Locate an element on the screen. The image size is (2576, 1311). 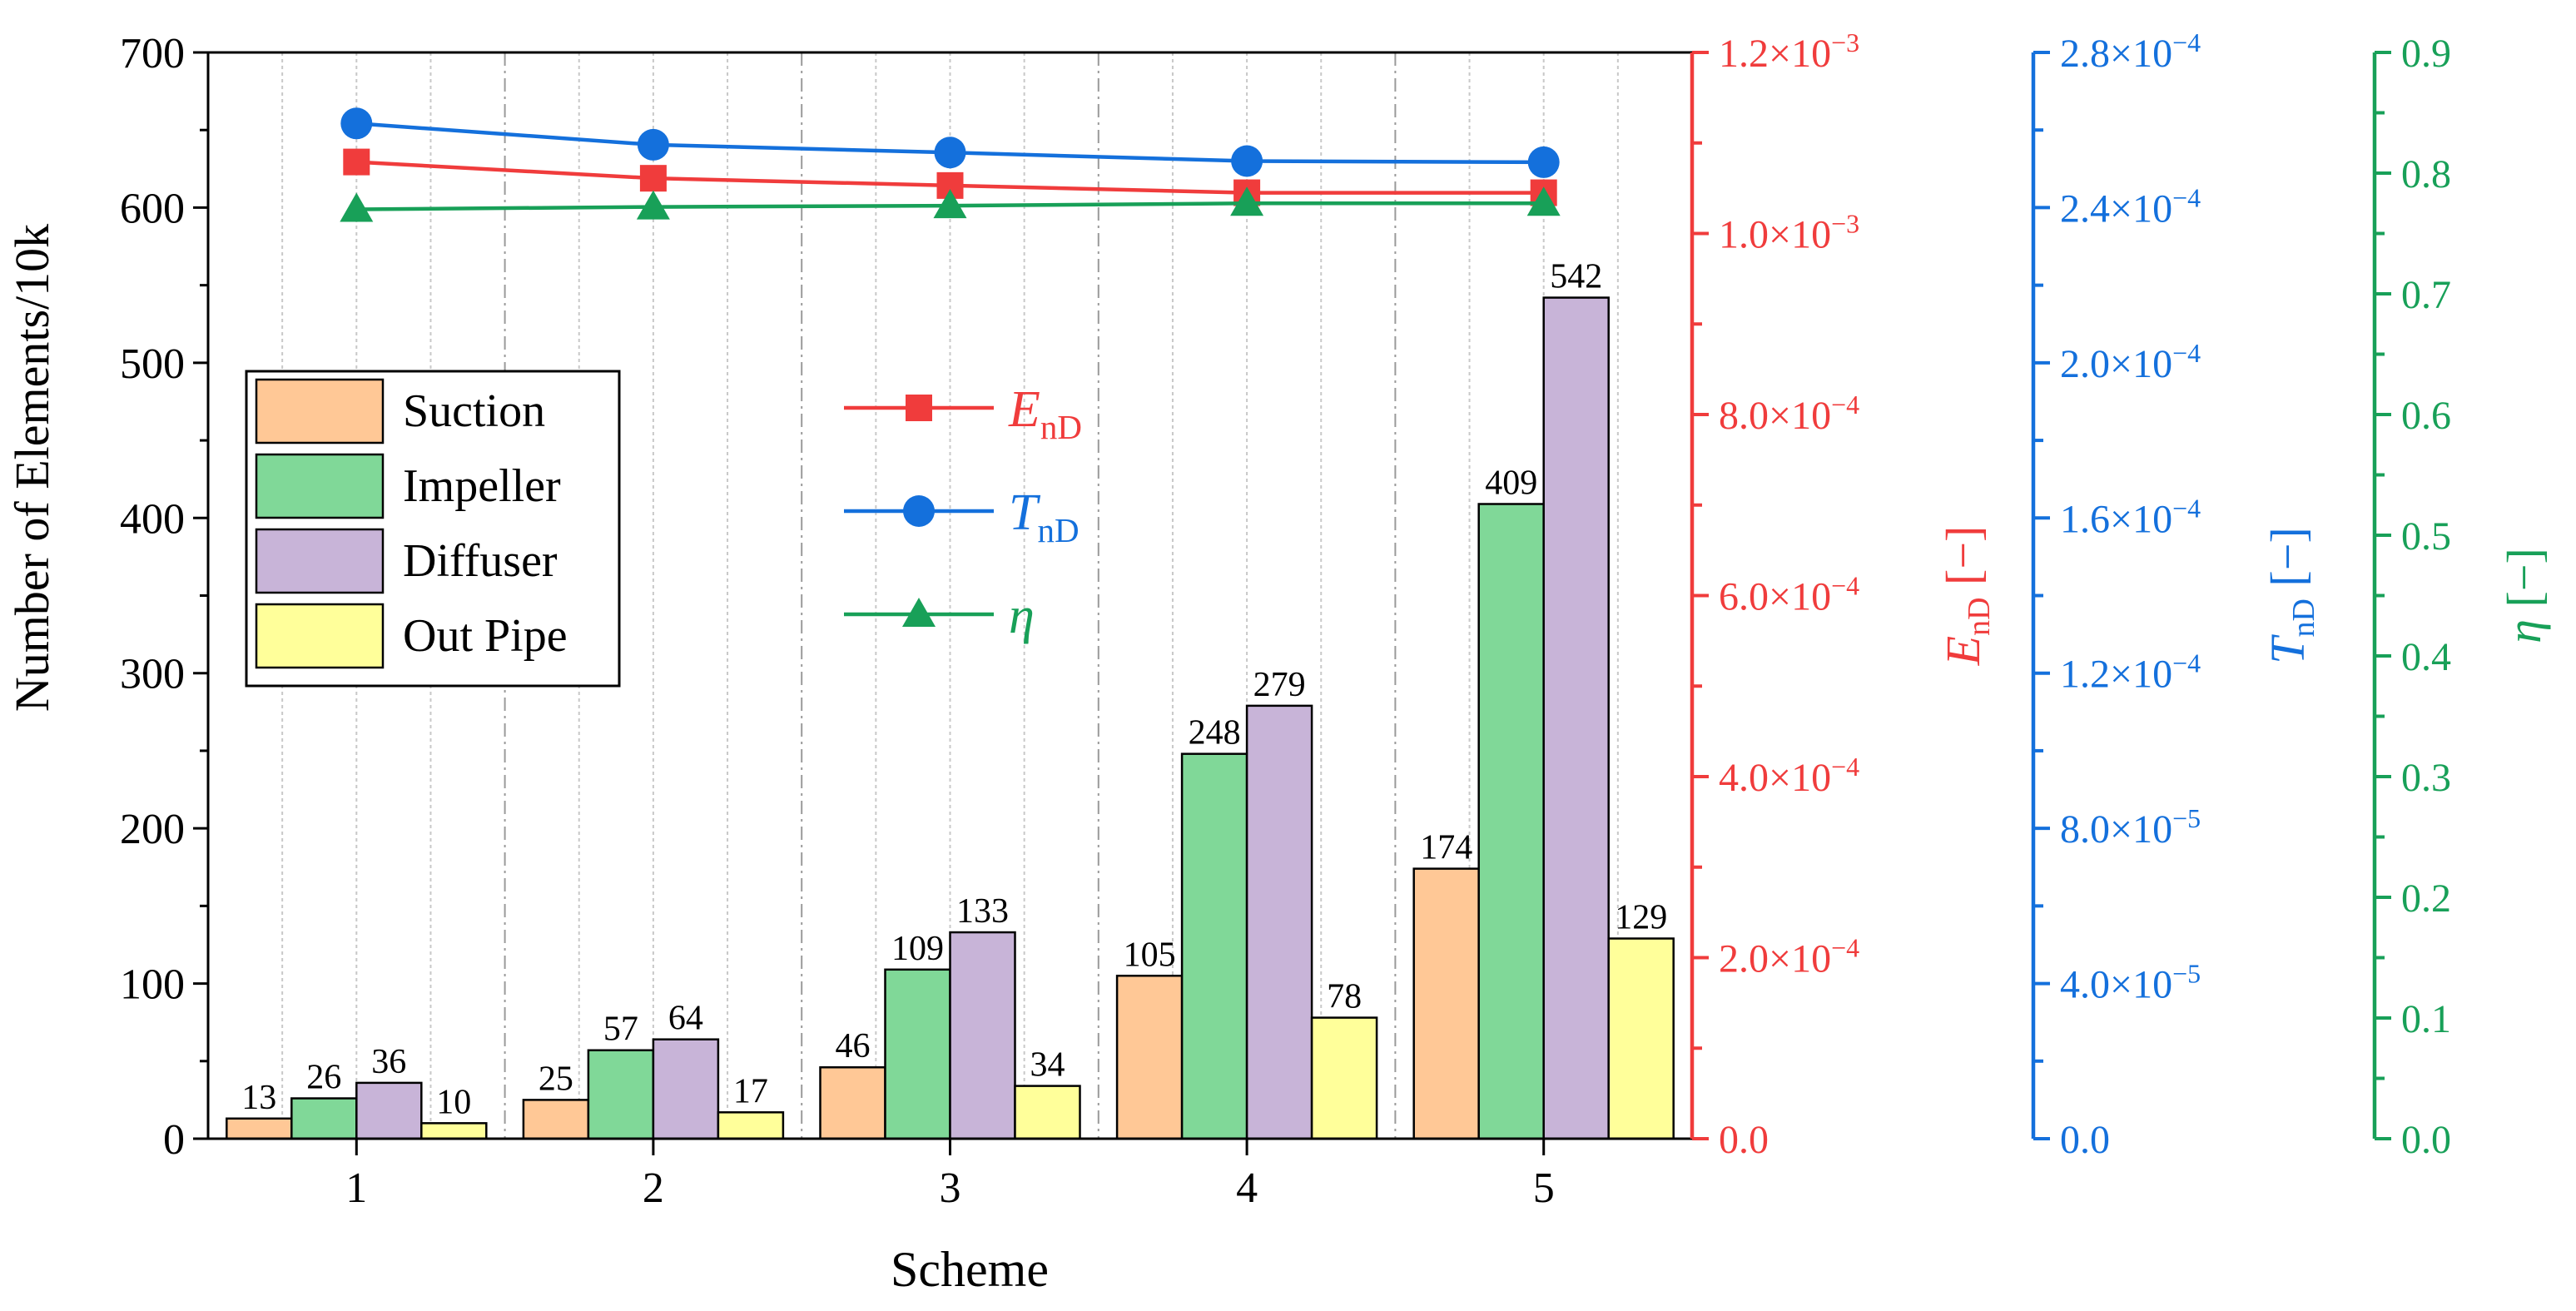
bar-label-out-pipe-1: 10 is located at coordinates (453, 1102).